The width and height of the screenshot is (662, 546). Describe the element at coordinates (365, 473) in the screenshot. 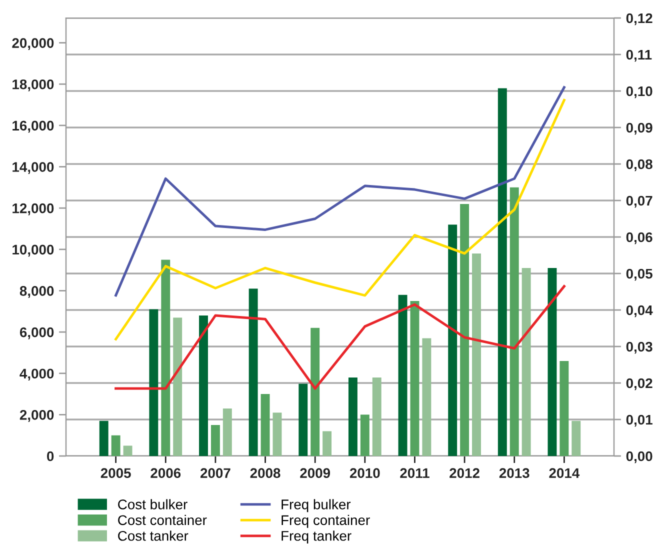

I see `x-tick-label: 2010` at that location.